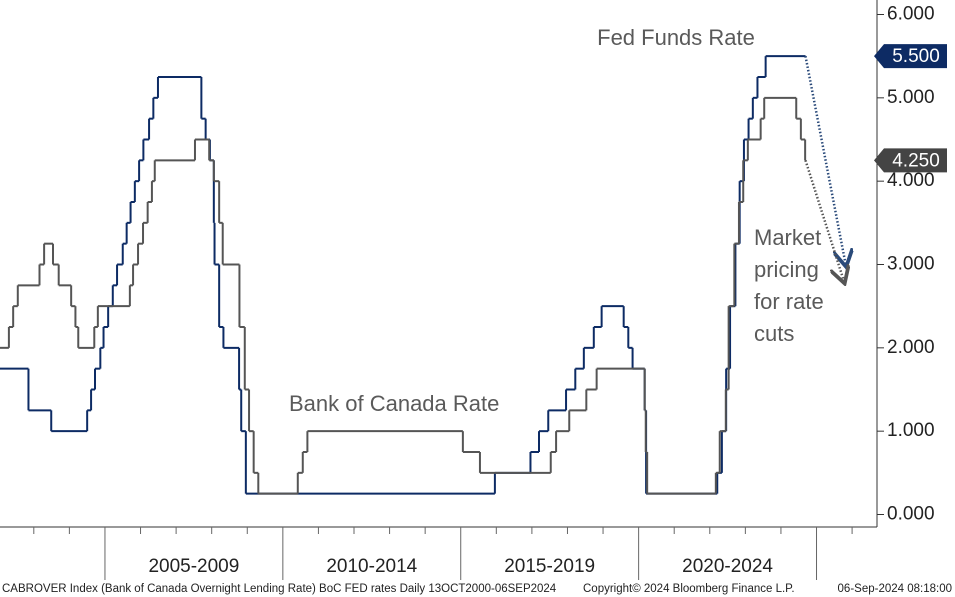  I want to click on y-tick-label: 6.000, so click(911, 14).